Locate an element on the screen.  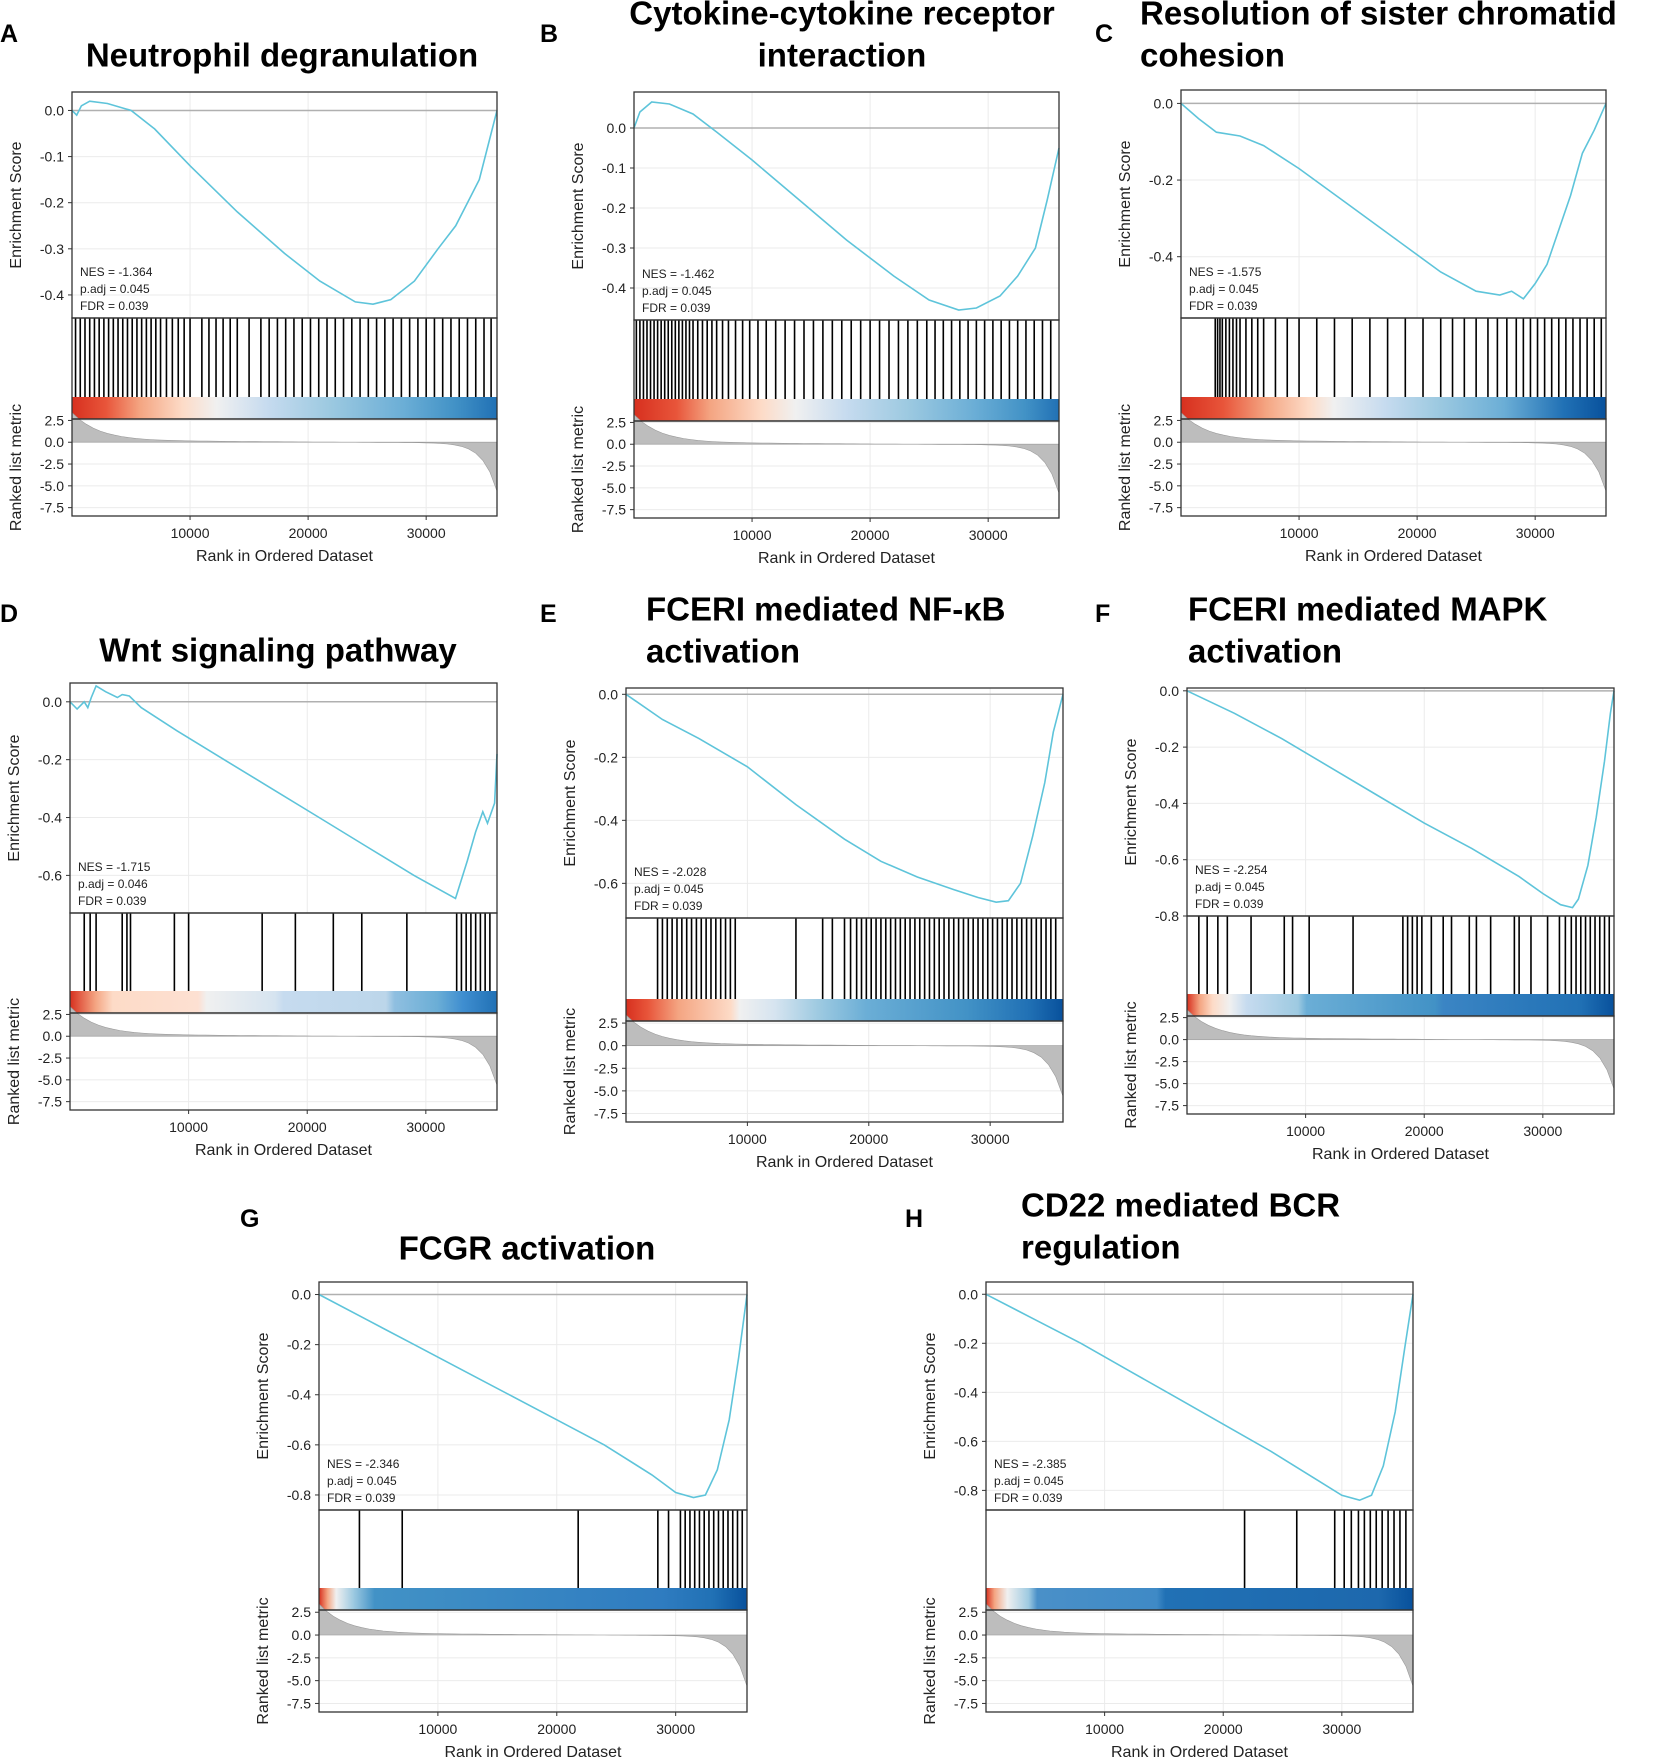
es-tick-label: -0.3 is located at coordinates (614, 248).